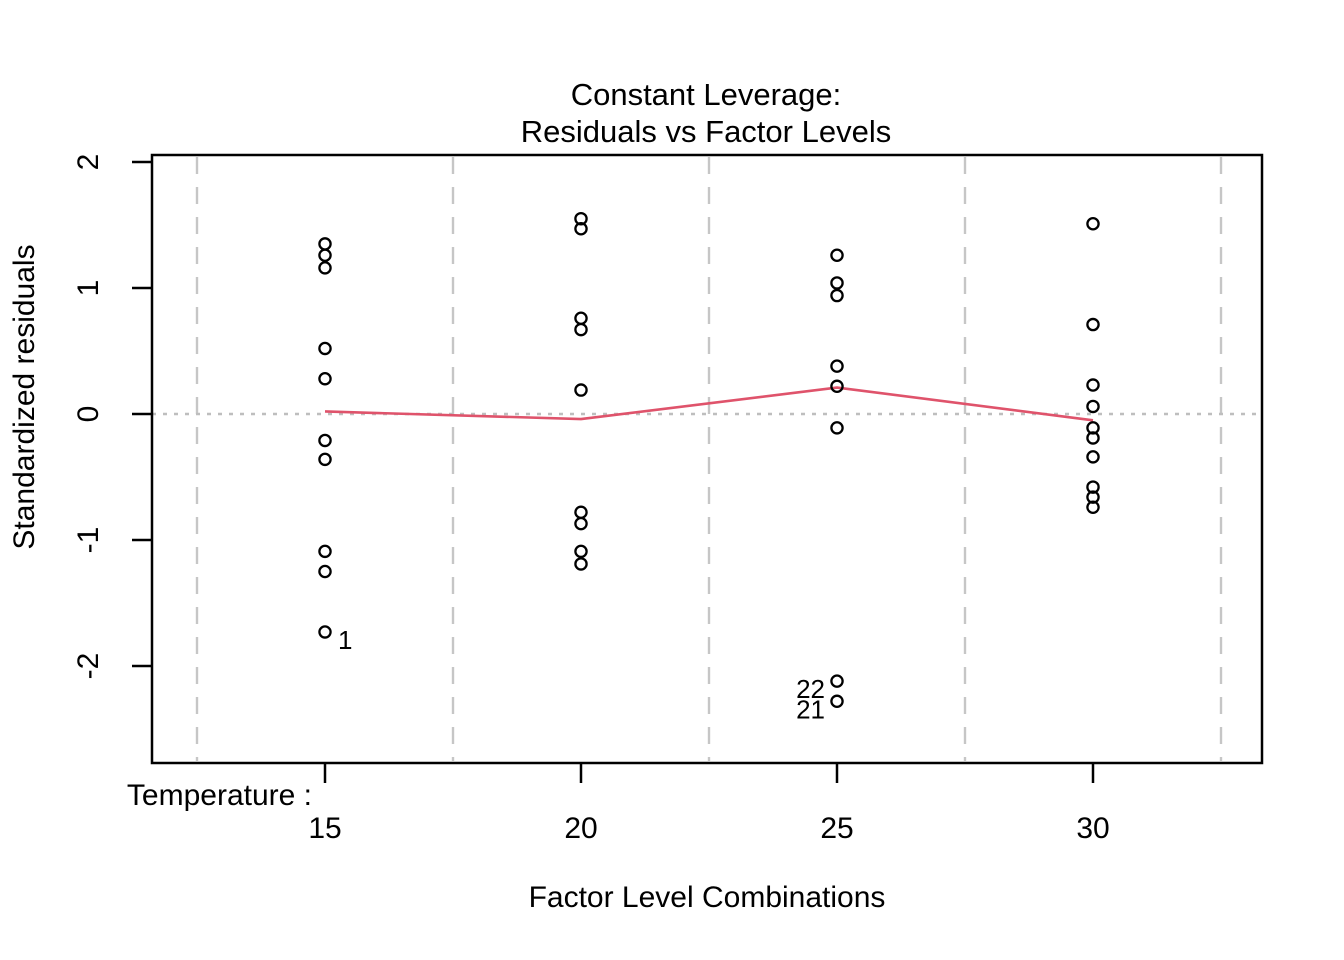 The height and width of the screenshot is (960, 1344). What do you see at coordinates (88, 414) in the screenshot?
I see `y-tick-label: 0` at bounding box center [88, 414].